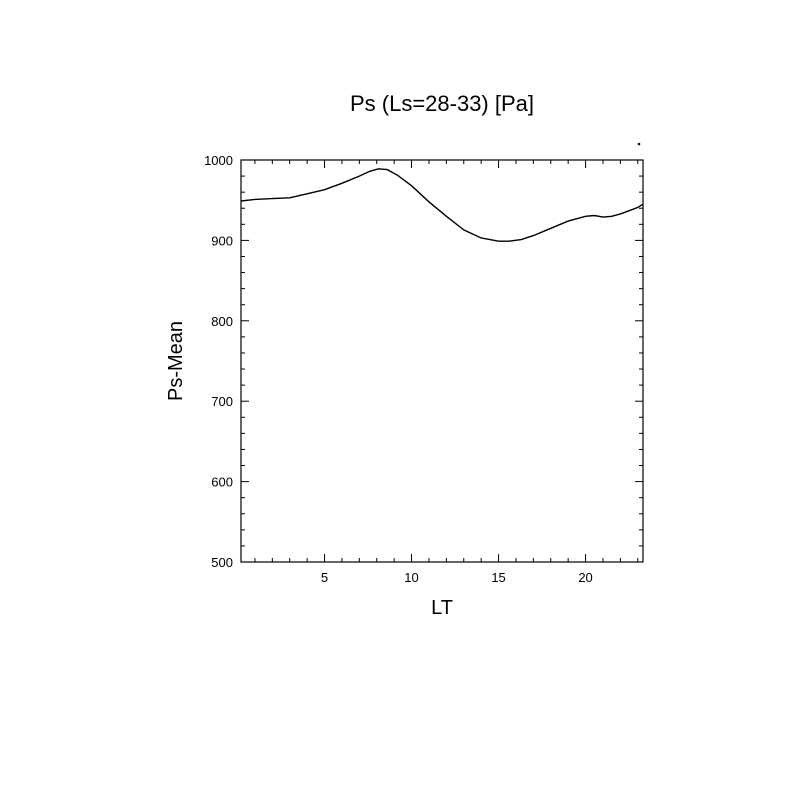  What do you see at coordinates (442, 608) in the screenshot?
I see `x-axis-title: LT` at bounding box center [442, 608].